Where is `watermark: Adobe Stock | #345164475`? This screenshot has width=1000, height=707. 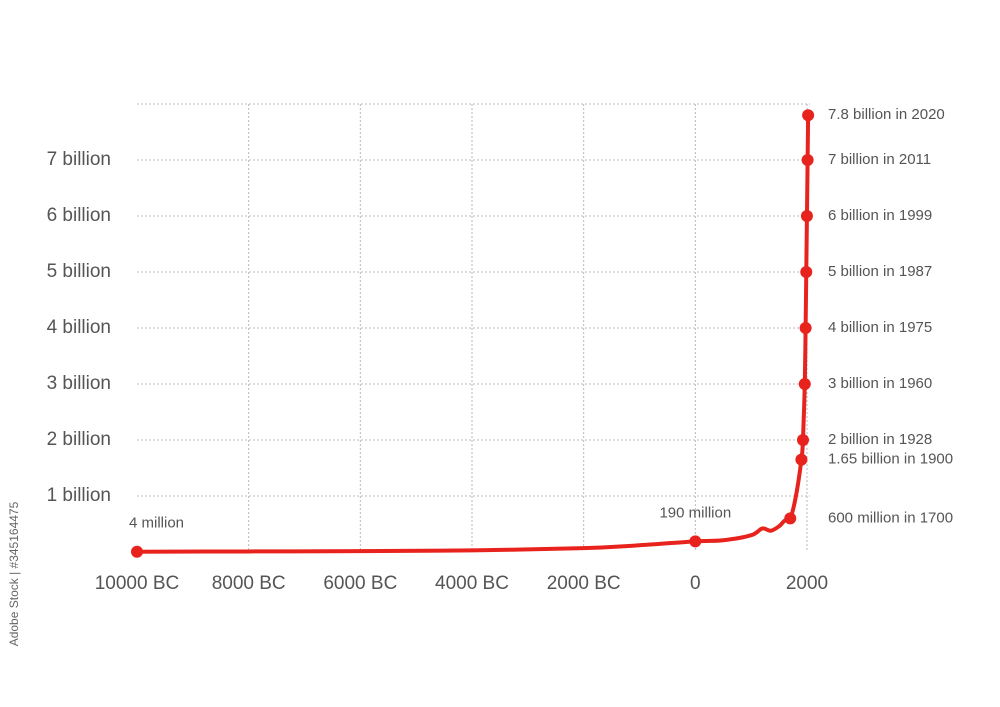
watermark: Adobe Stock | #345164475 is located at coordinates (14, 574).